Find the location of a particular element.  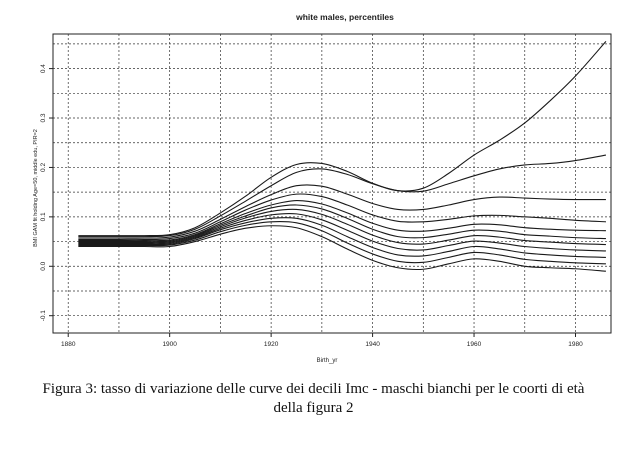

x-tick-label: 1960 is located at coordinates (474, 344).